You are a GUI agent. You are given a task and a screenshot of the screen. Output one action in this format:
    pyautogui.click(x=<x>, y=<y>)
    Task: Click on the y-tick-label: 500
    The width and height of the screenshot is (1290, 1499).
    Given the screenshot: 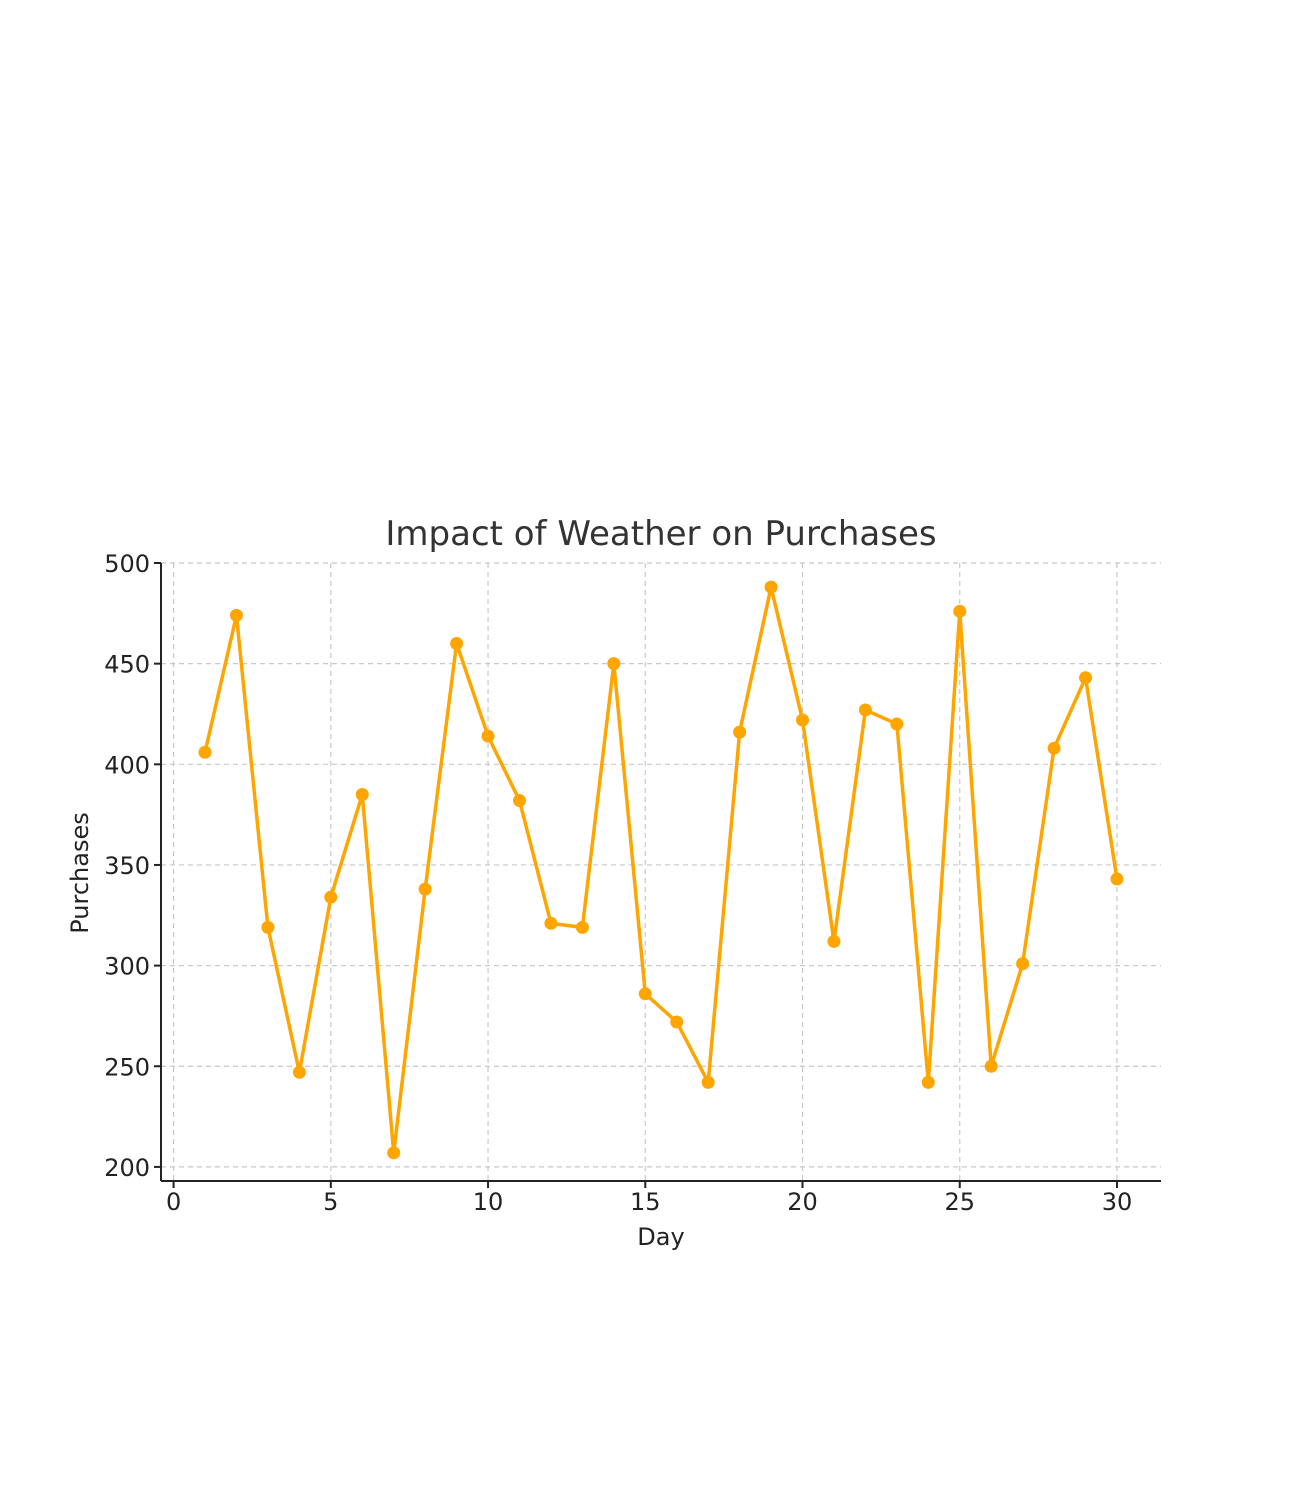 What is the action you would take?
    pyautogui.click(x=127, y=564)
    